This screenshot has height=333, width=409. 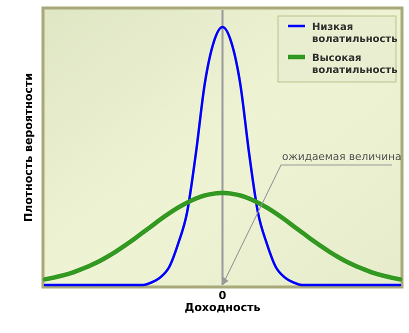 What do you see at coordinates (342, 157) in the screenshot?
I see `annotation: ожидаемая величина` at bounding box center [342, 157].